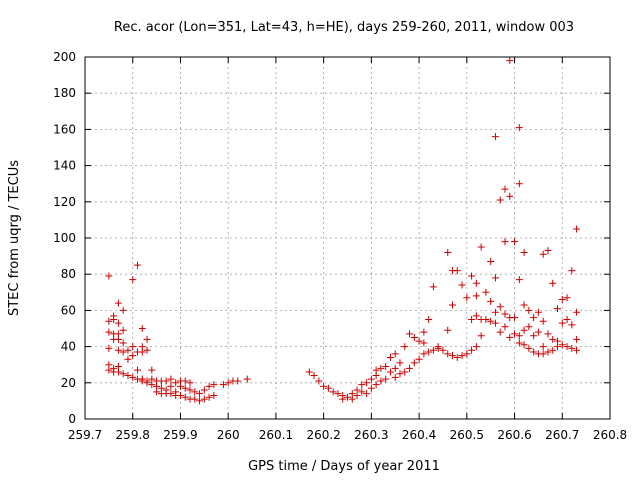 The height and width of the screenshot is (480, 640). I want to click on y-tick-label: 160, so click(64, 129).